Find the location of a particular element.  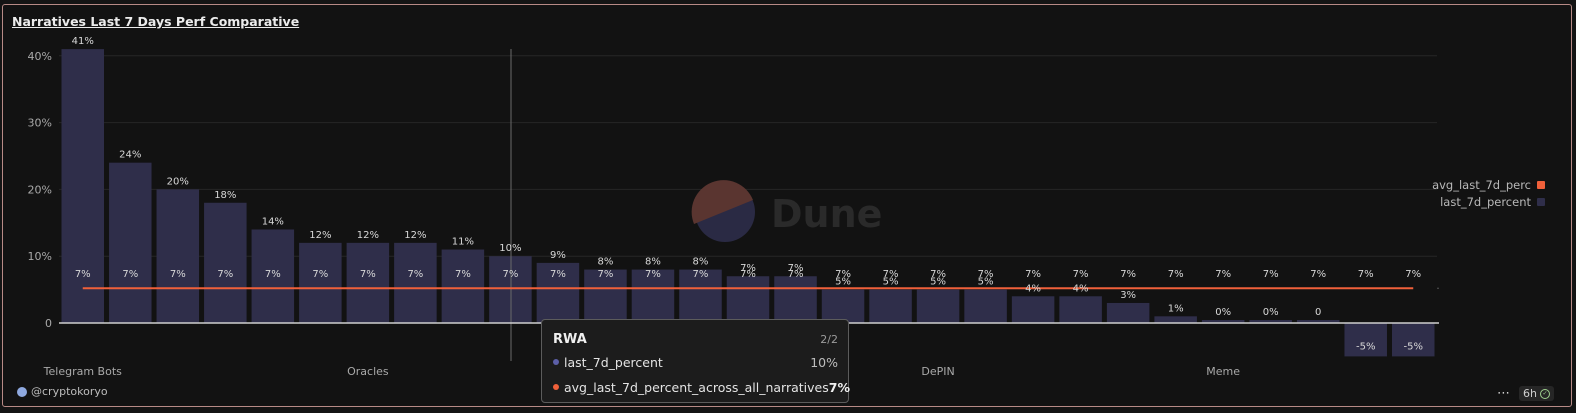

legend-swatch-last-7d is located at coordinates (1541, 201).